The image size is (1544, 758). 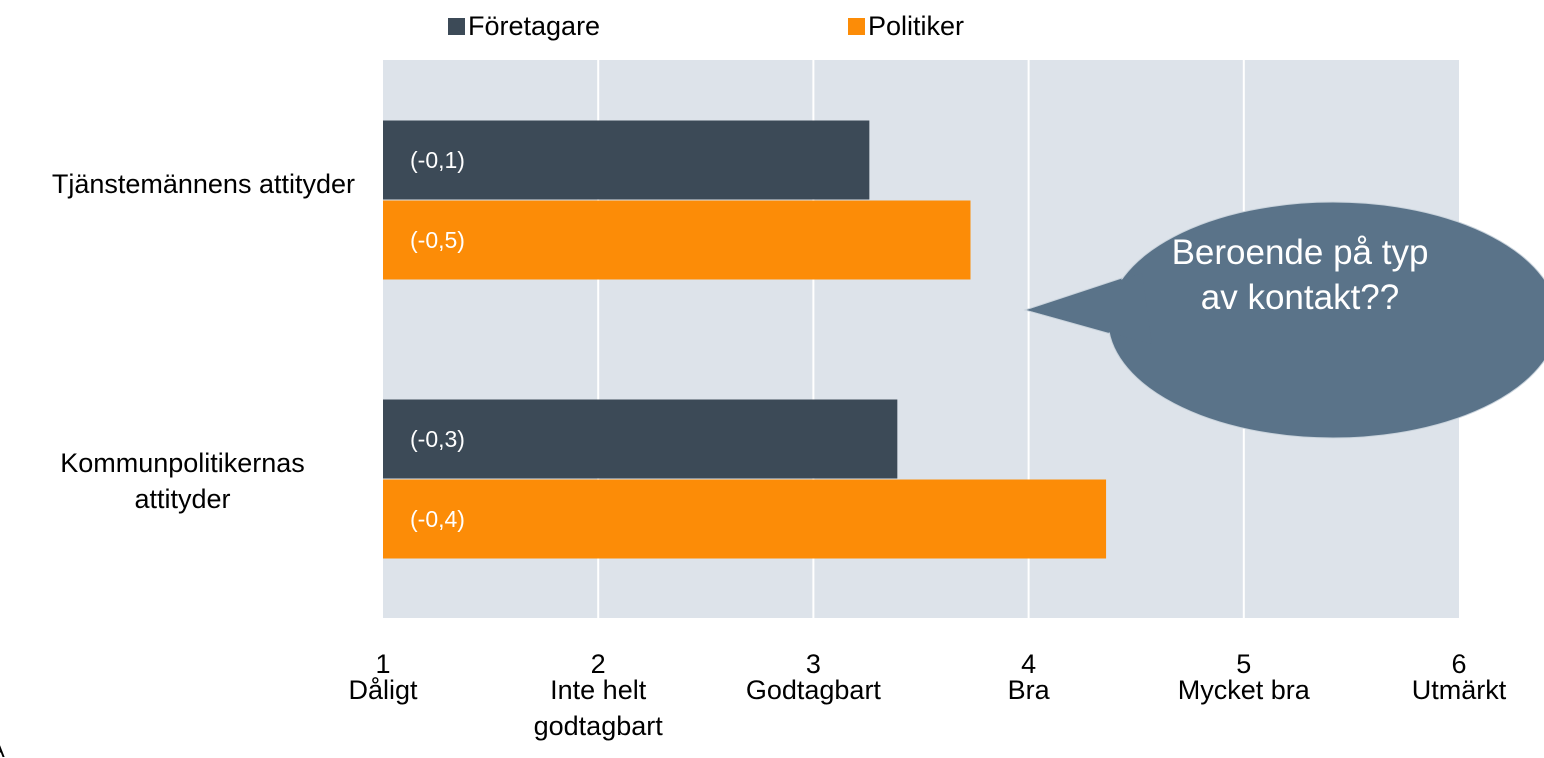 I want to click on y-tick-label: Tjänstemännens attityder, so click(x=203, y=183).